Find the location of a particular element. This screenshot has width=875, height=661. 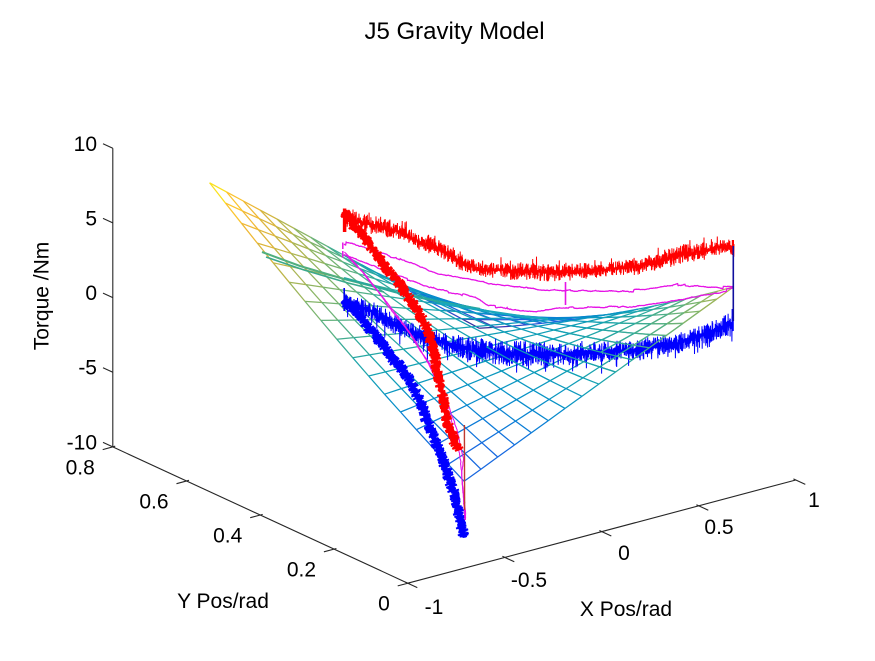

svg-text: J5 Gravity Model is located at coordinates (454, 31).